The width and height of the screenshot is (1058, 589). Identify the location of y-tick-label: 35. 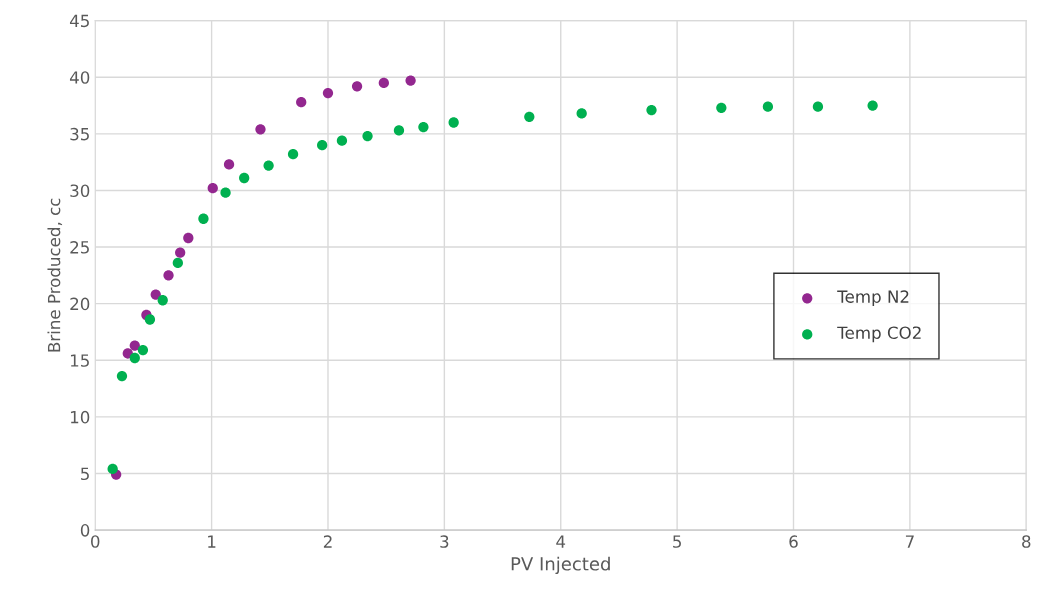
(79, 134).